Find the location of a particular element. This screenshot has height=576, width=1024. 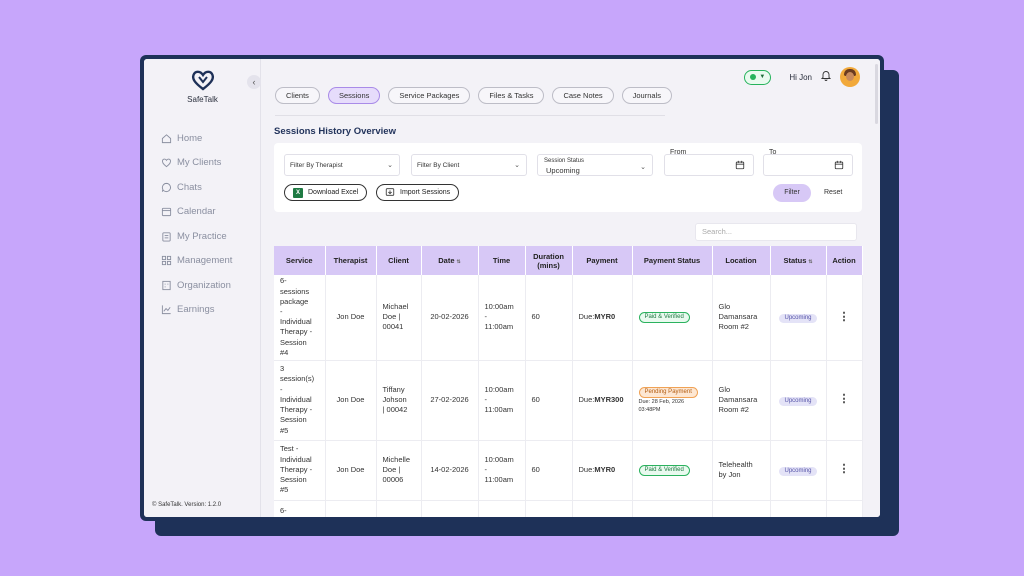

tab-service-packages: Service Packages is located at coordinates (429, 95).